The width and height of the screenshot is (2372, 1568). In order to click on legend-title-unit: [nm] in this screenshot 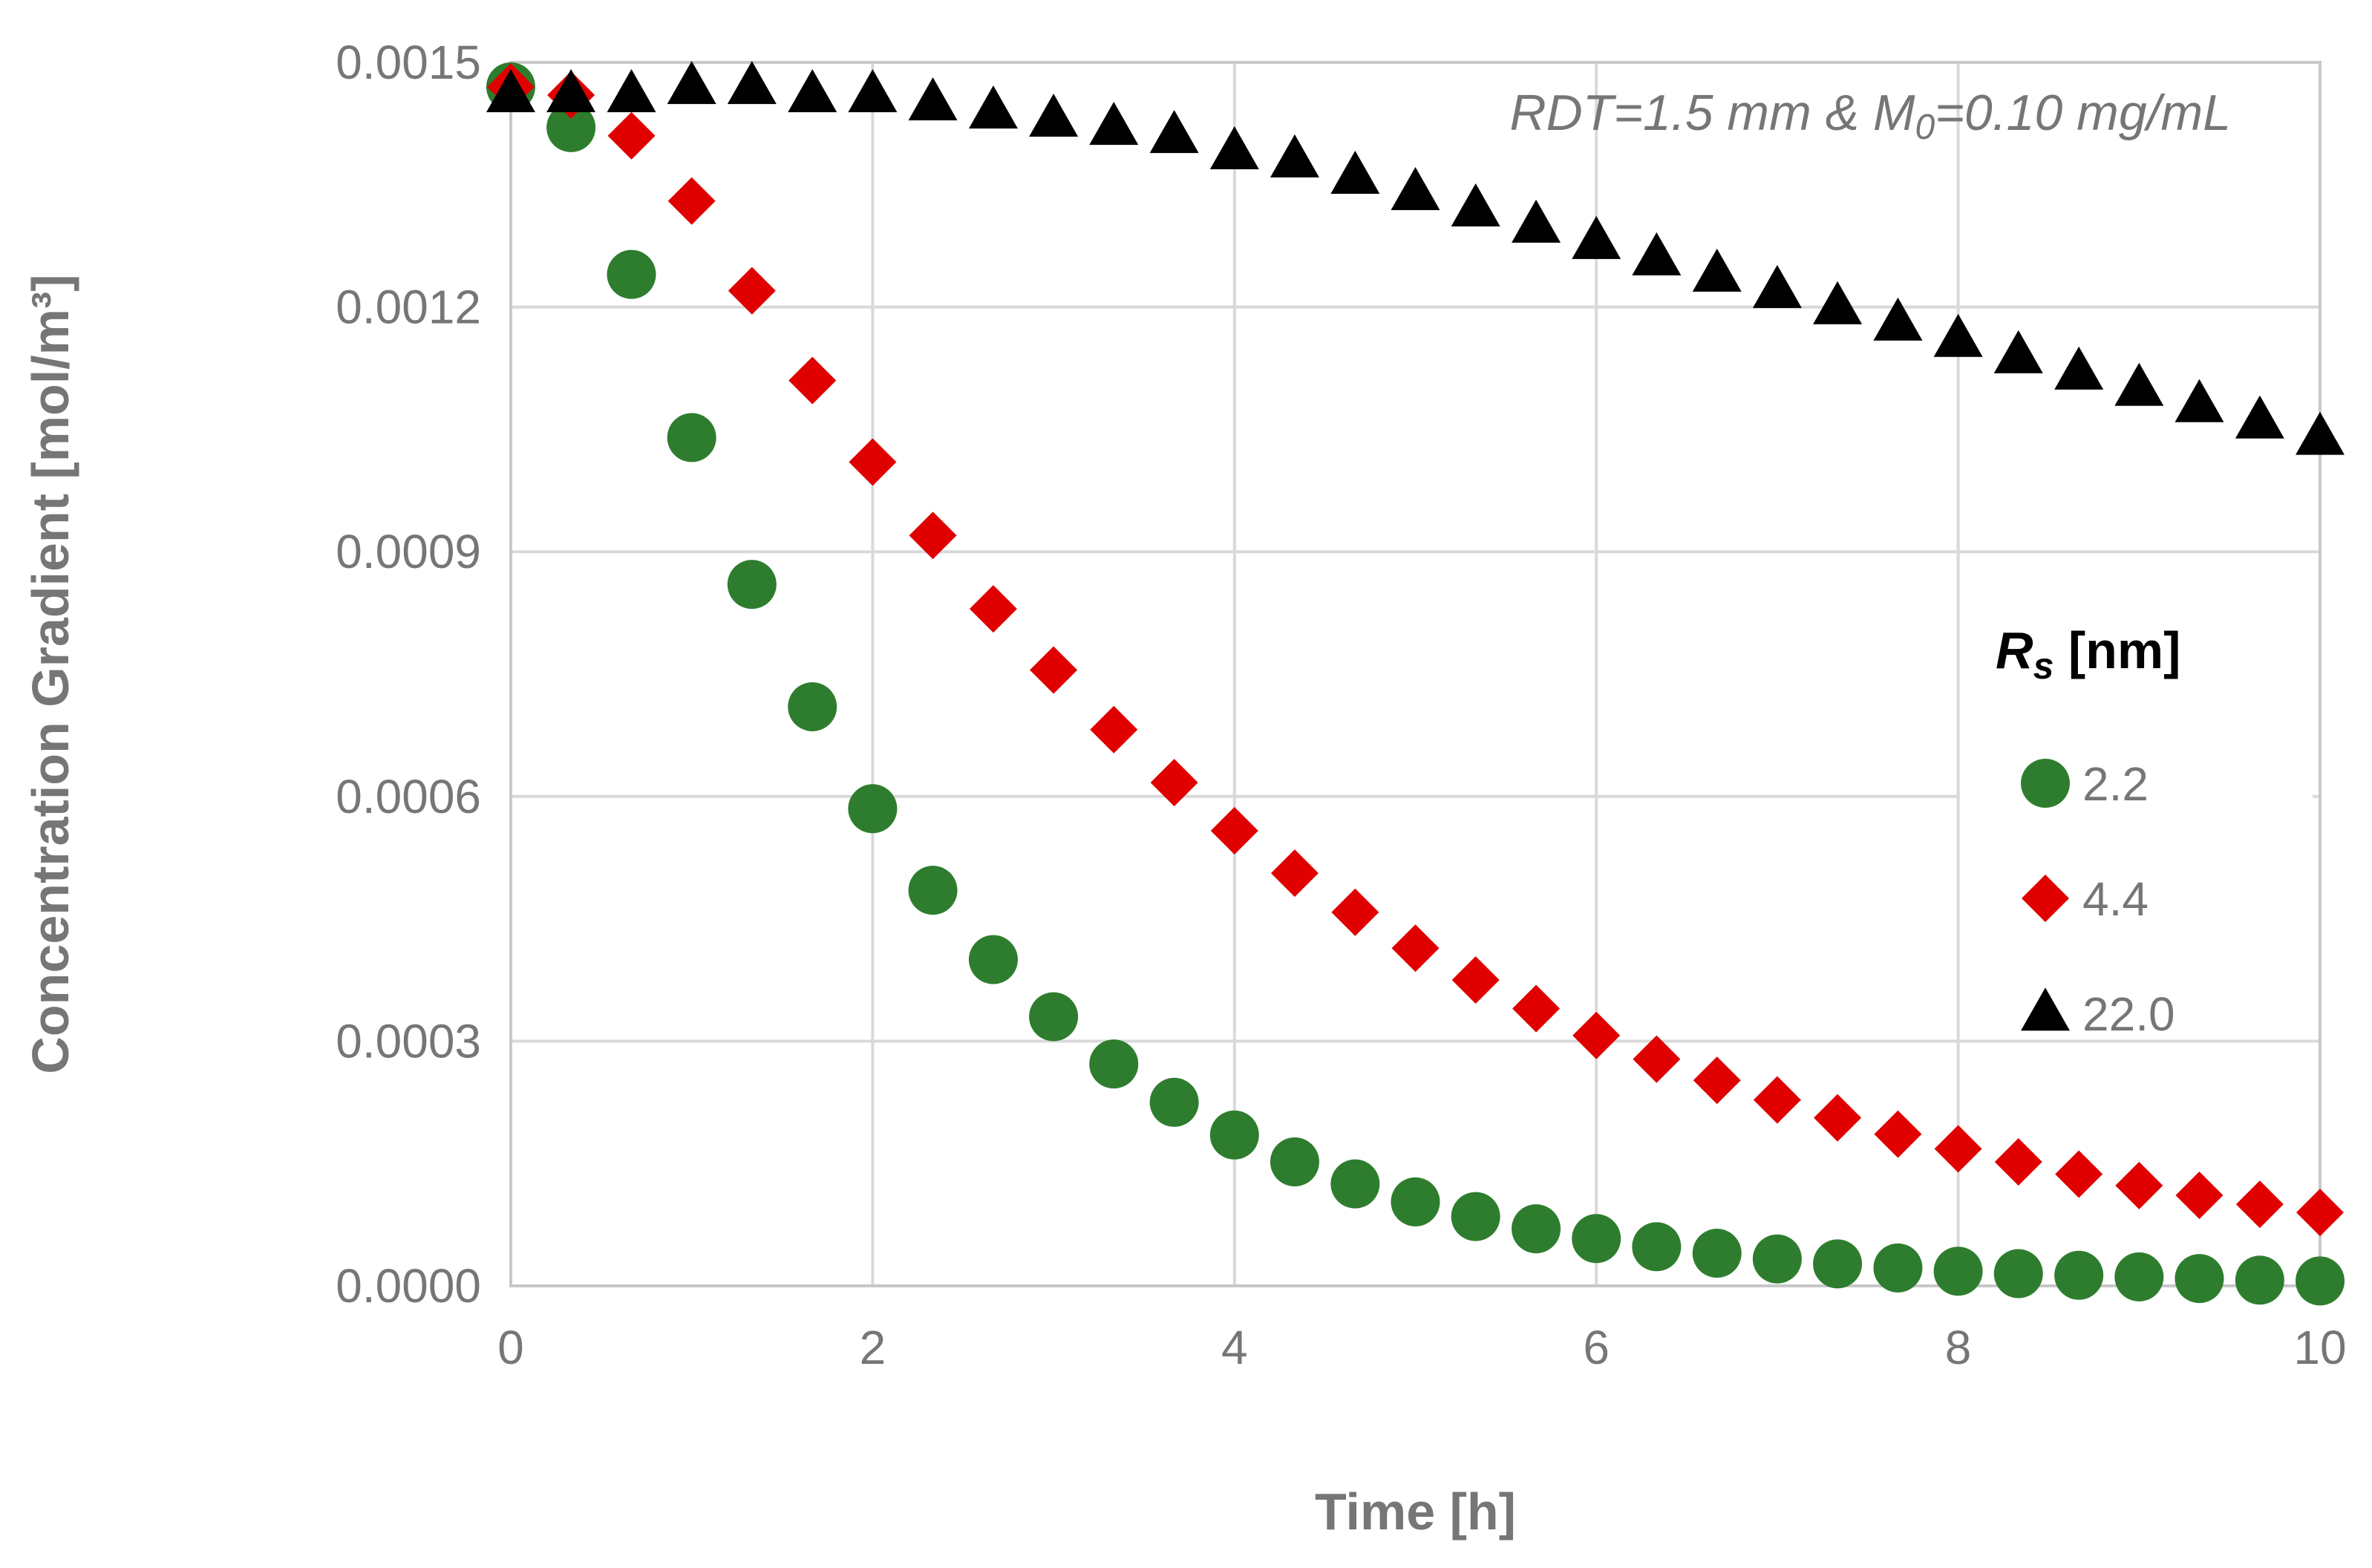, I will do `click(2117, 650)`.